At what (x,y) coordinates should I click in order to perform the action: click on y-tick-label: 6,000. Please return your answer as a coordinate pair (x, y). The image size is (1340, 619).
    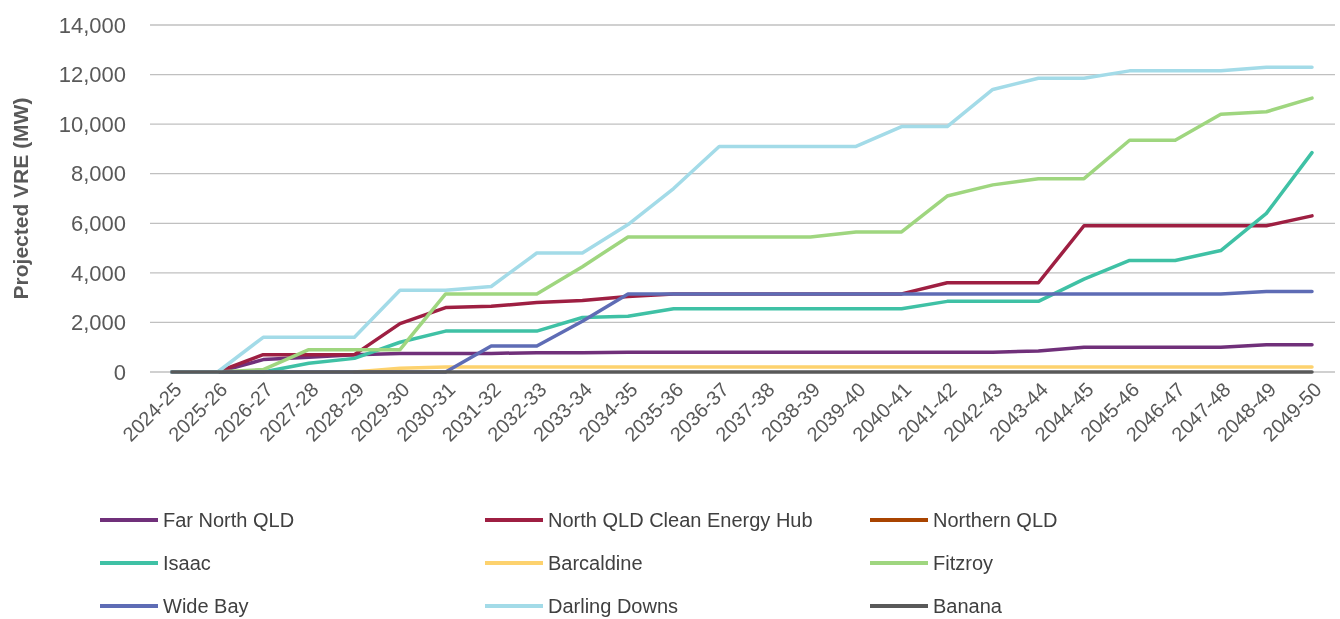
    Looking at the image, I should click on (98, 223).